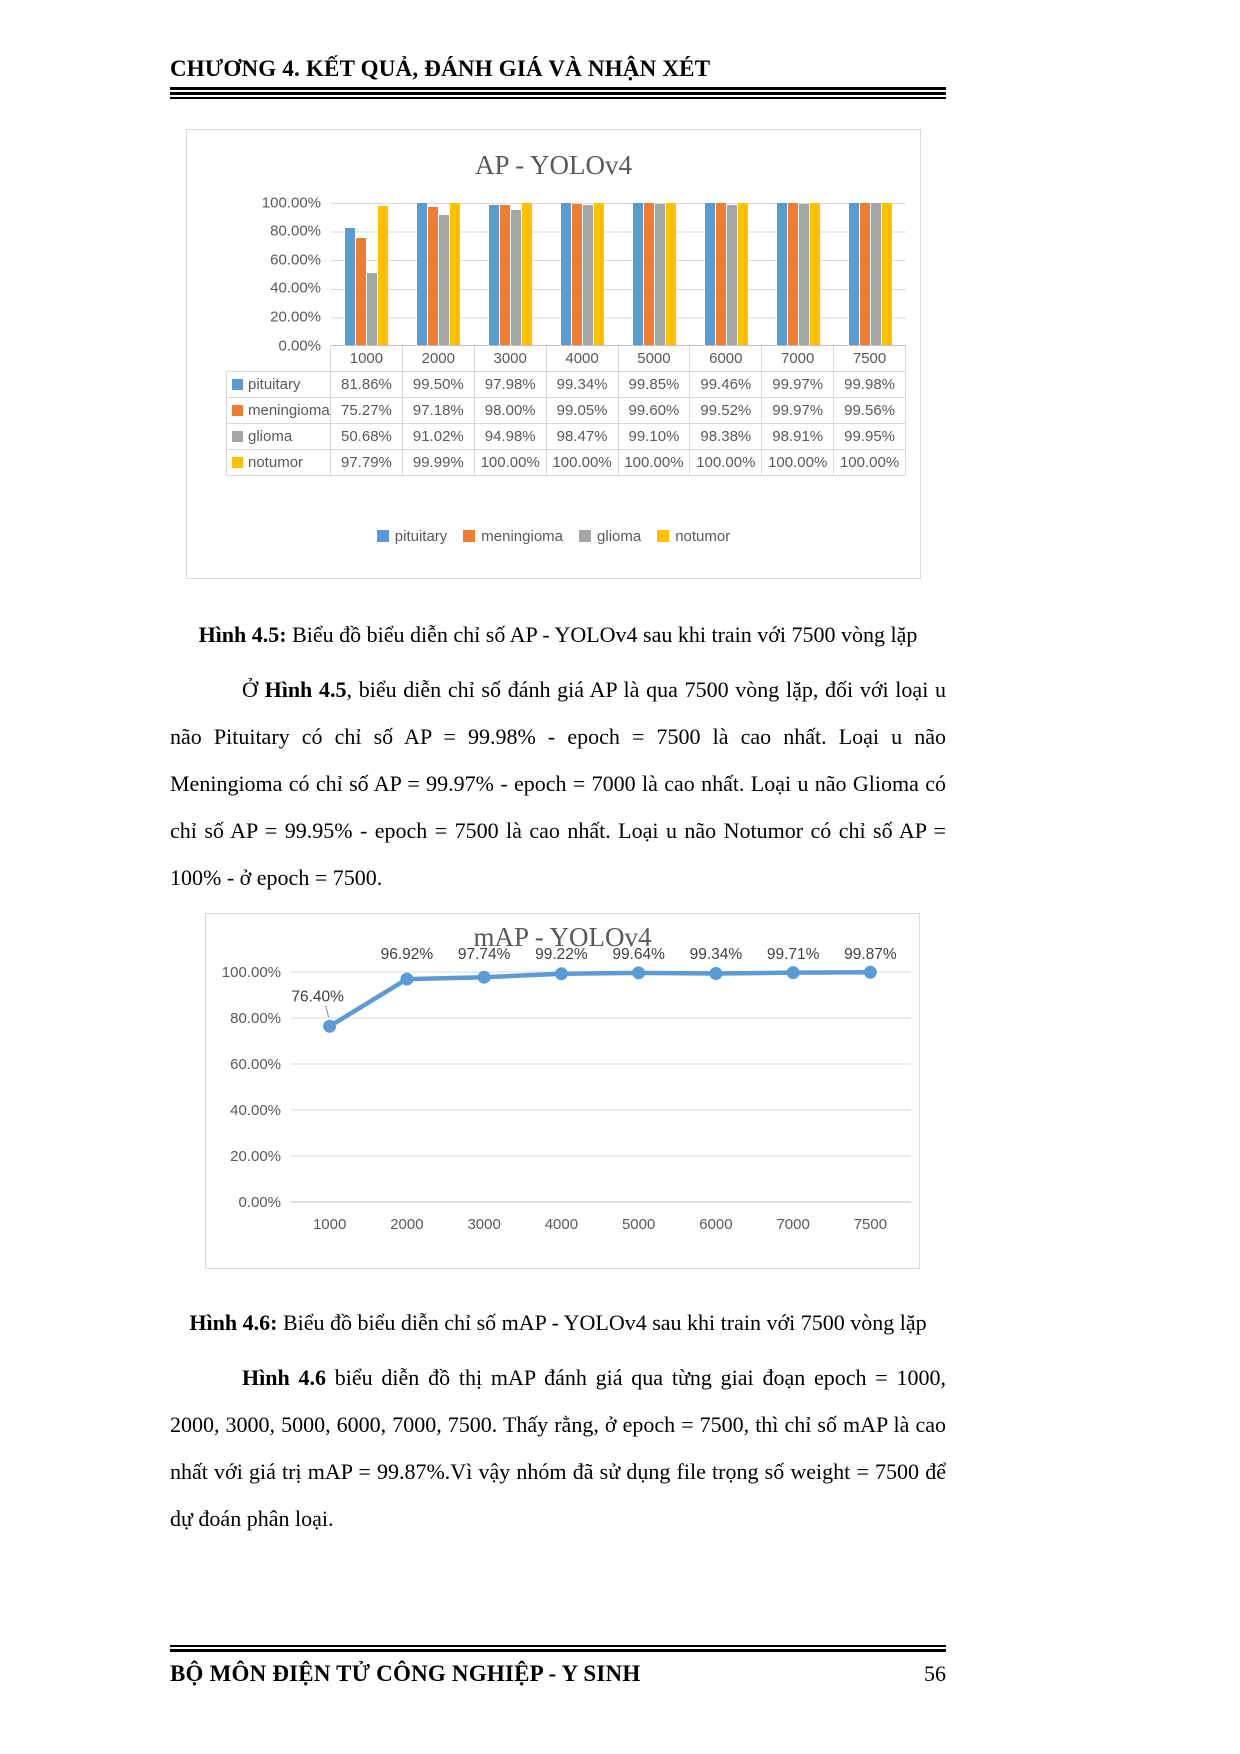  I want to click on ap-value-meningioma-7500: 99.56%, so click(870, 410).